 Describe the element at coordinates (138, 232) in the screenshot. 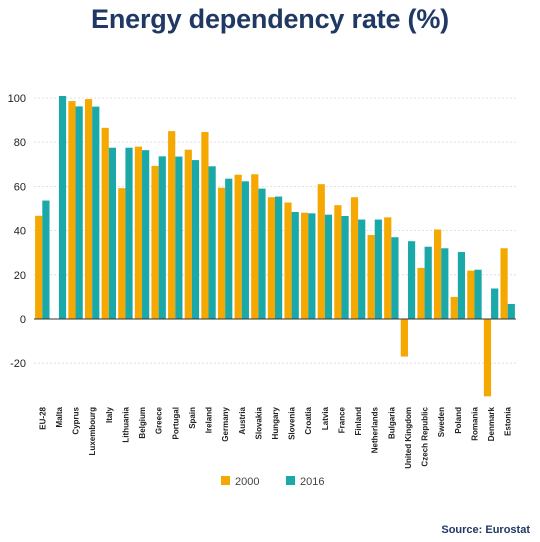

I see `bar-2000-belgium` at that location.